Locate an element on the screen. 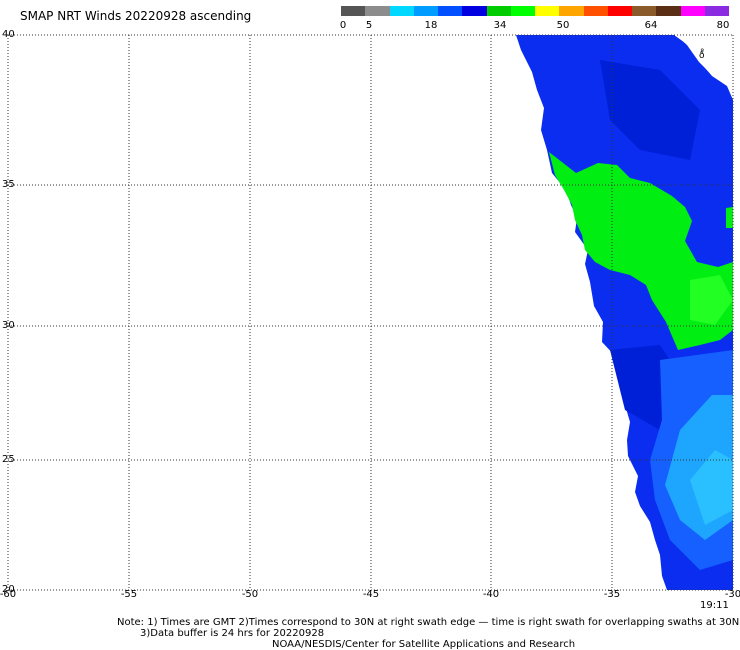 The image size is (740, 650). latitude-tick-label: 20 is located at coordinates (8, 589).